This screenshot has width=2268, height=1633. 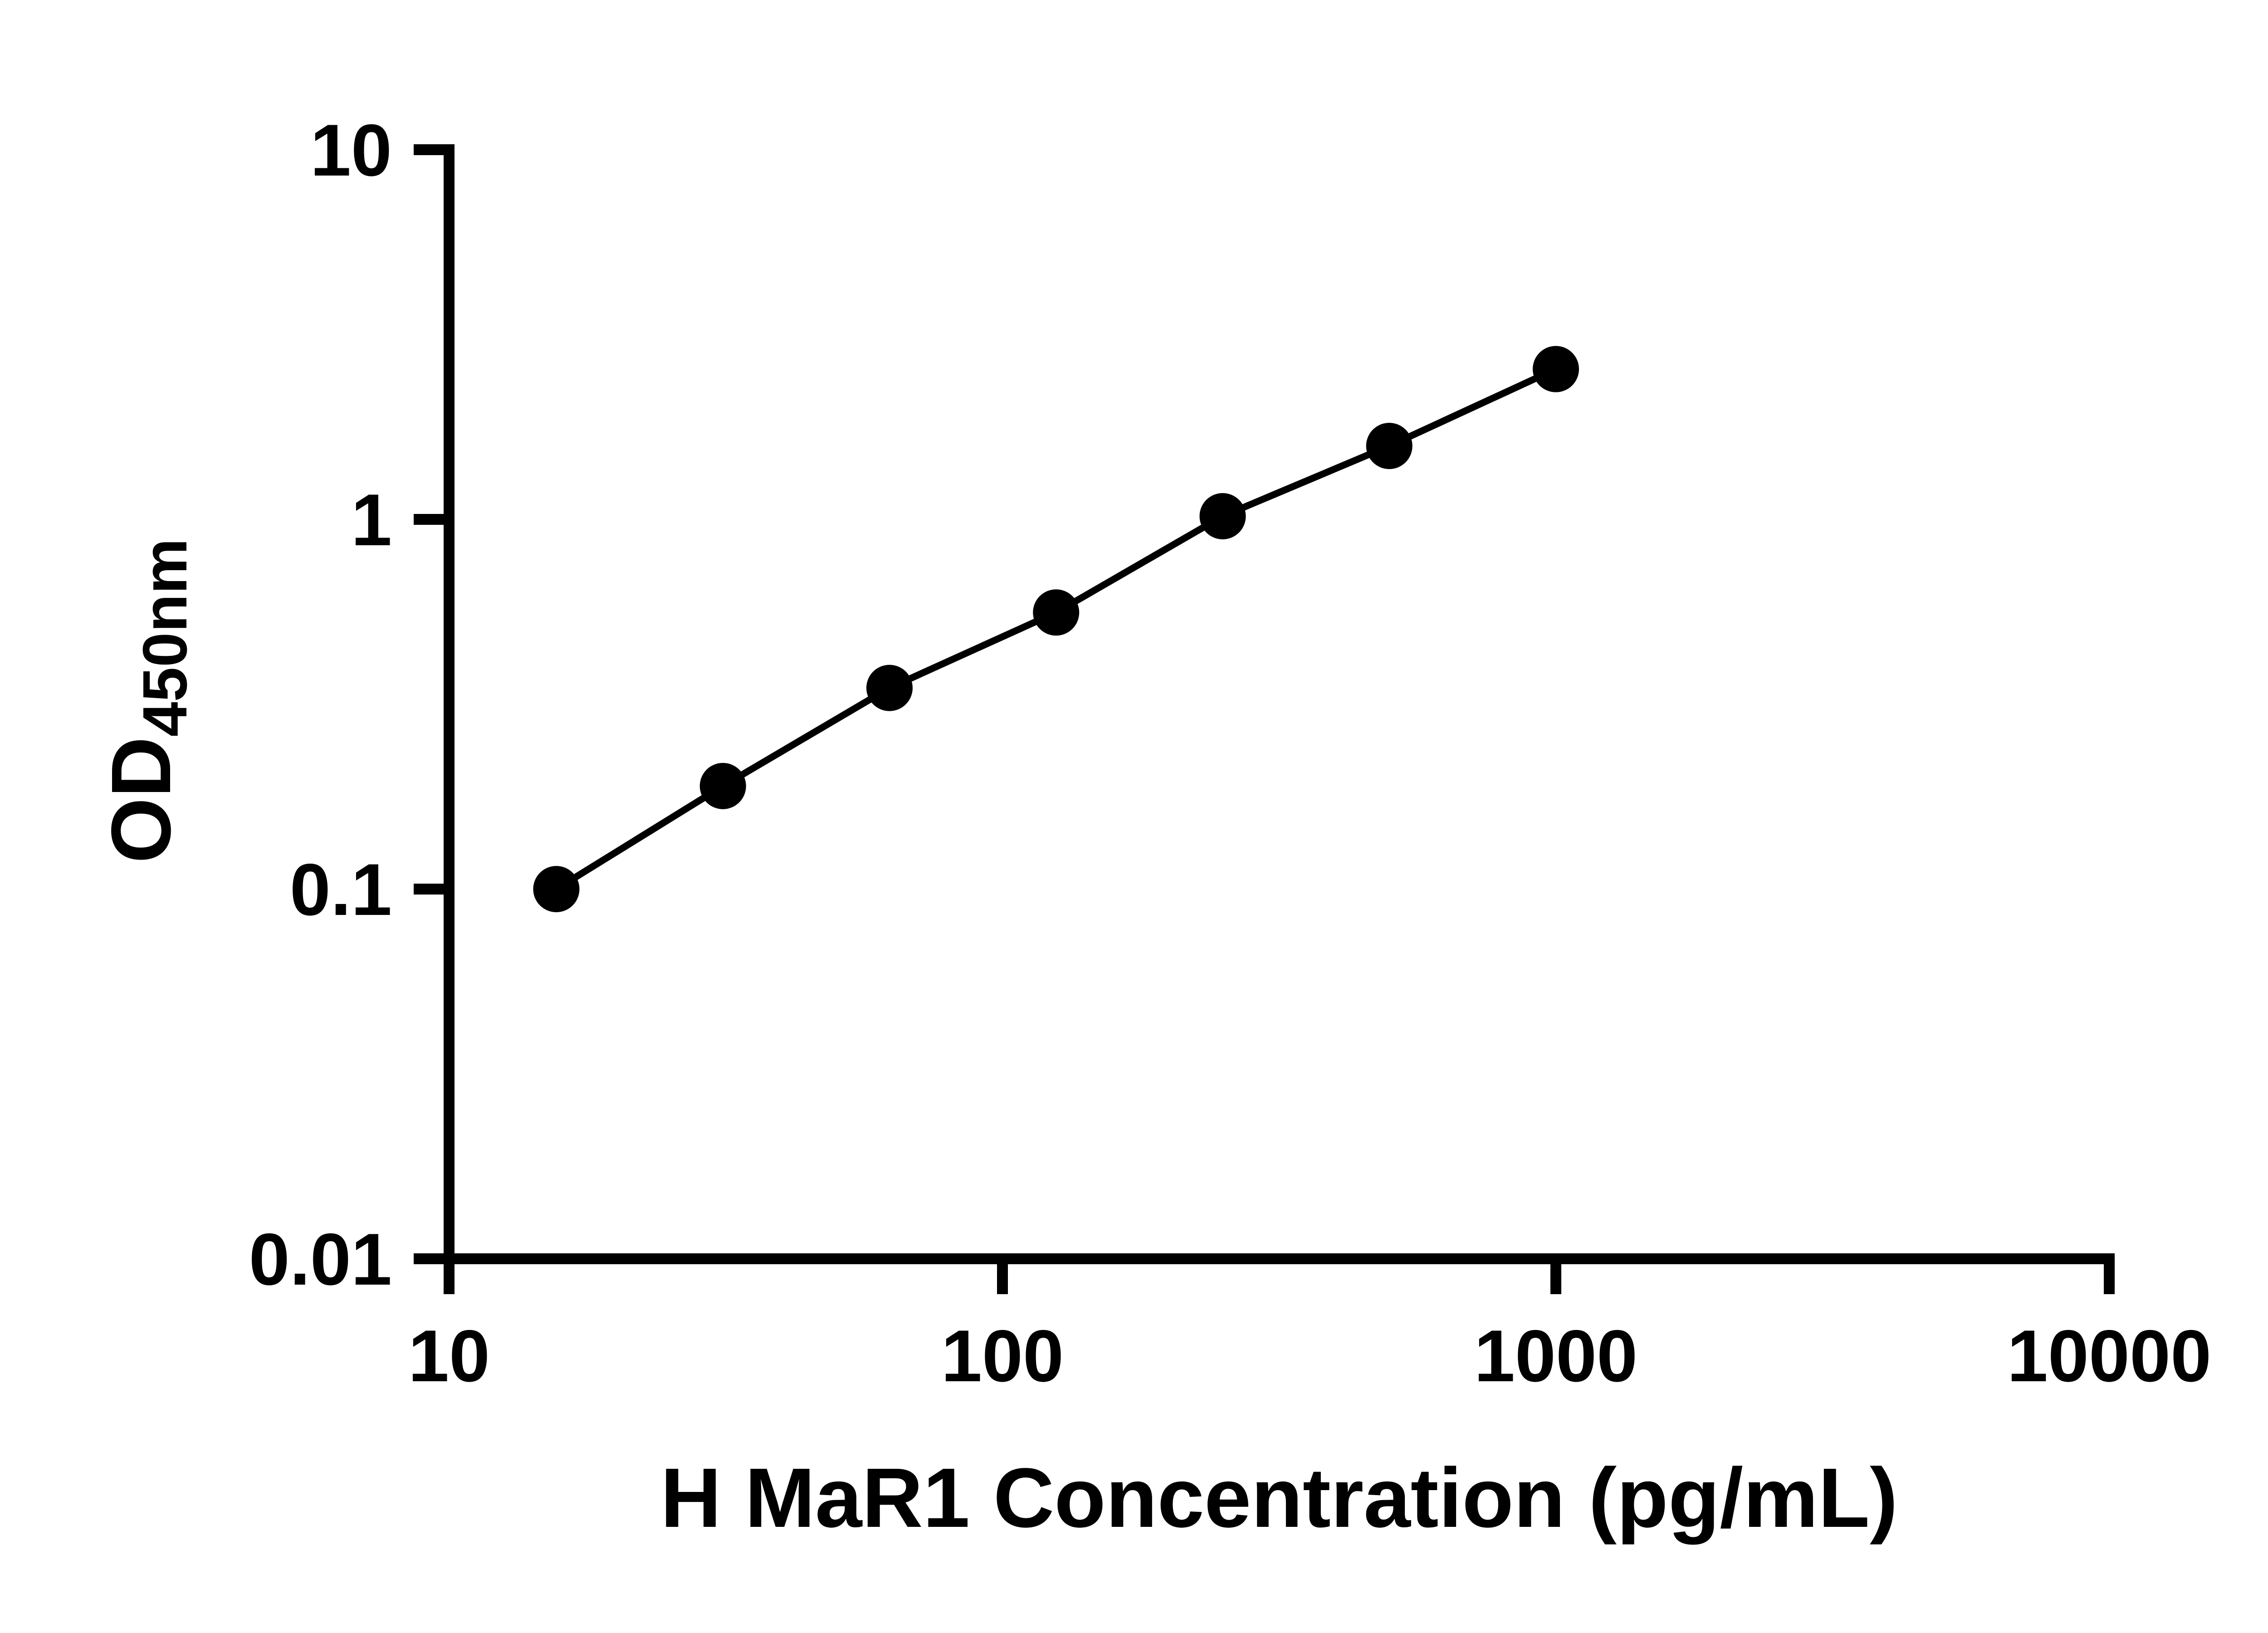 What do you see at coordinates (351, 150) in the screenshot?
I see `y-axis-tick-label: 10` at bounding box center [351, 150].